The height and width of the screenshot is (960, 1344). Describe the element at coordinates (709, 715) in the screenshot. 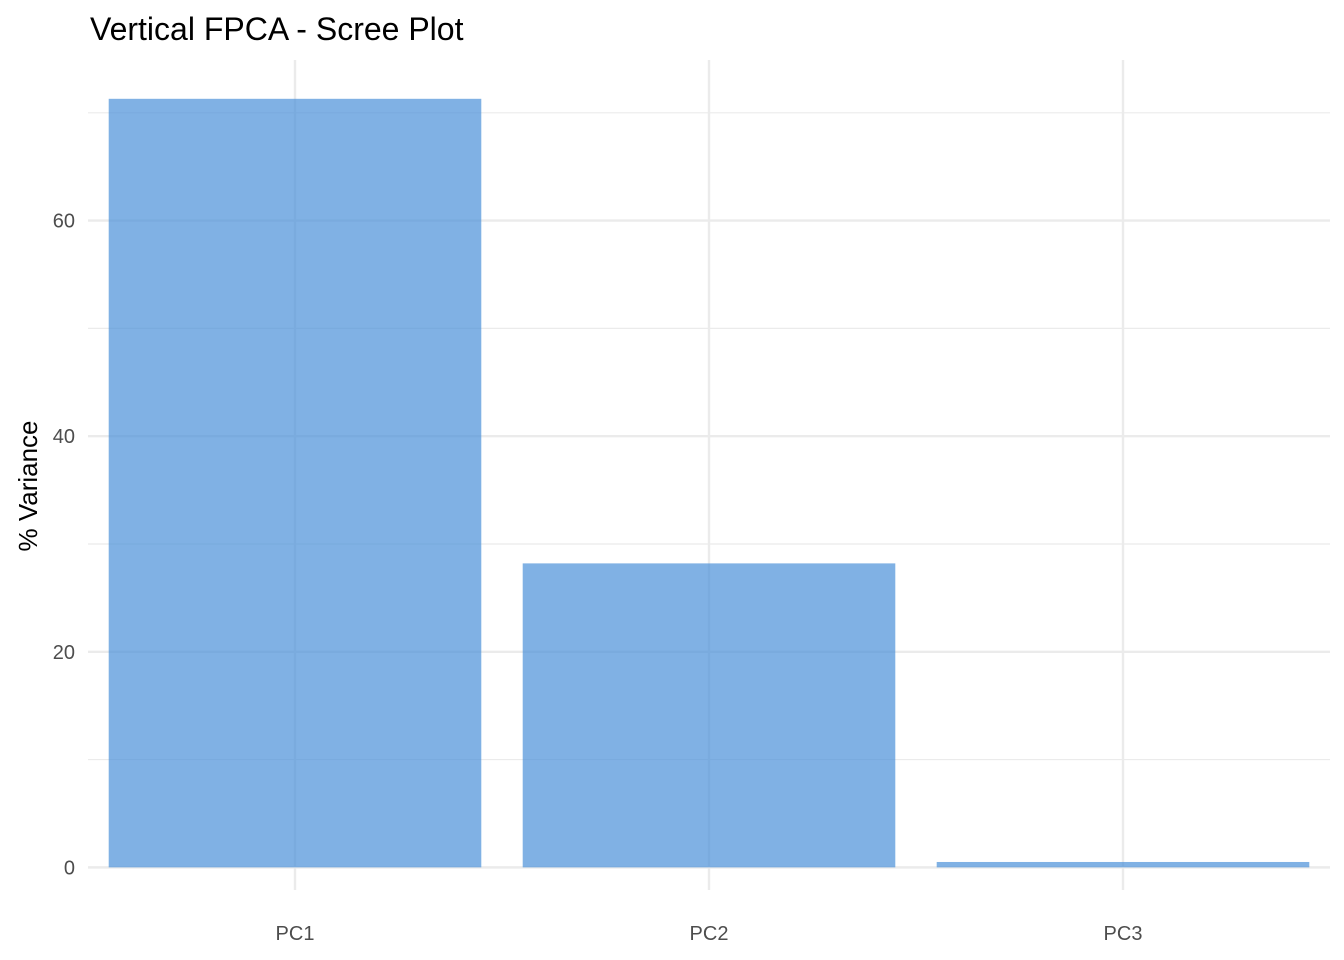

I see `bar-pc2` at that location.